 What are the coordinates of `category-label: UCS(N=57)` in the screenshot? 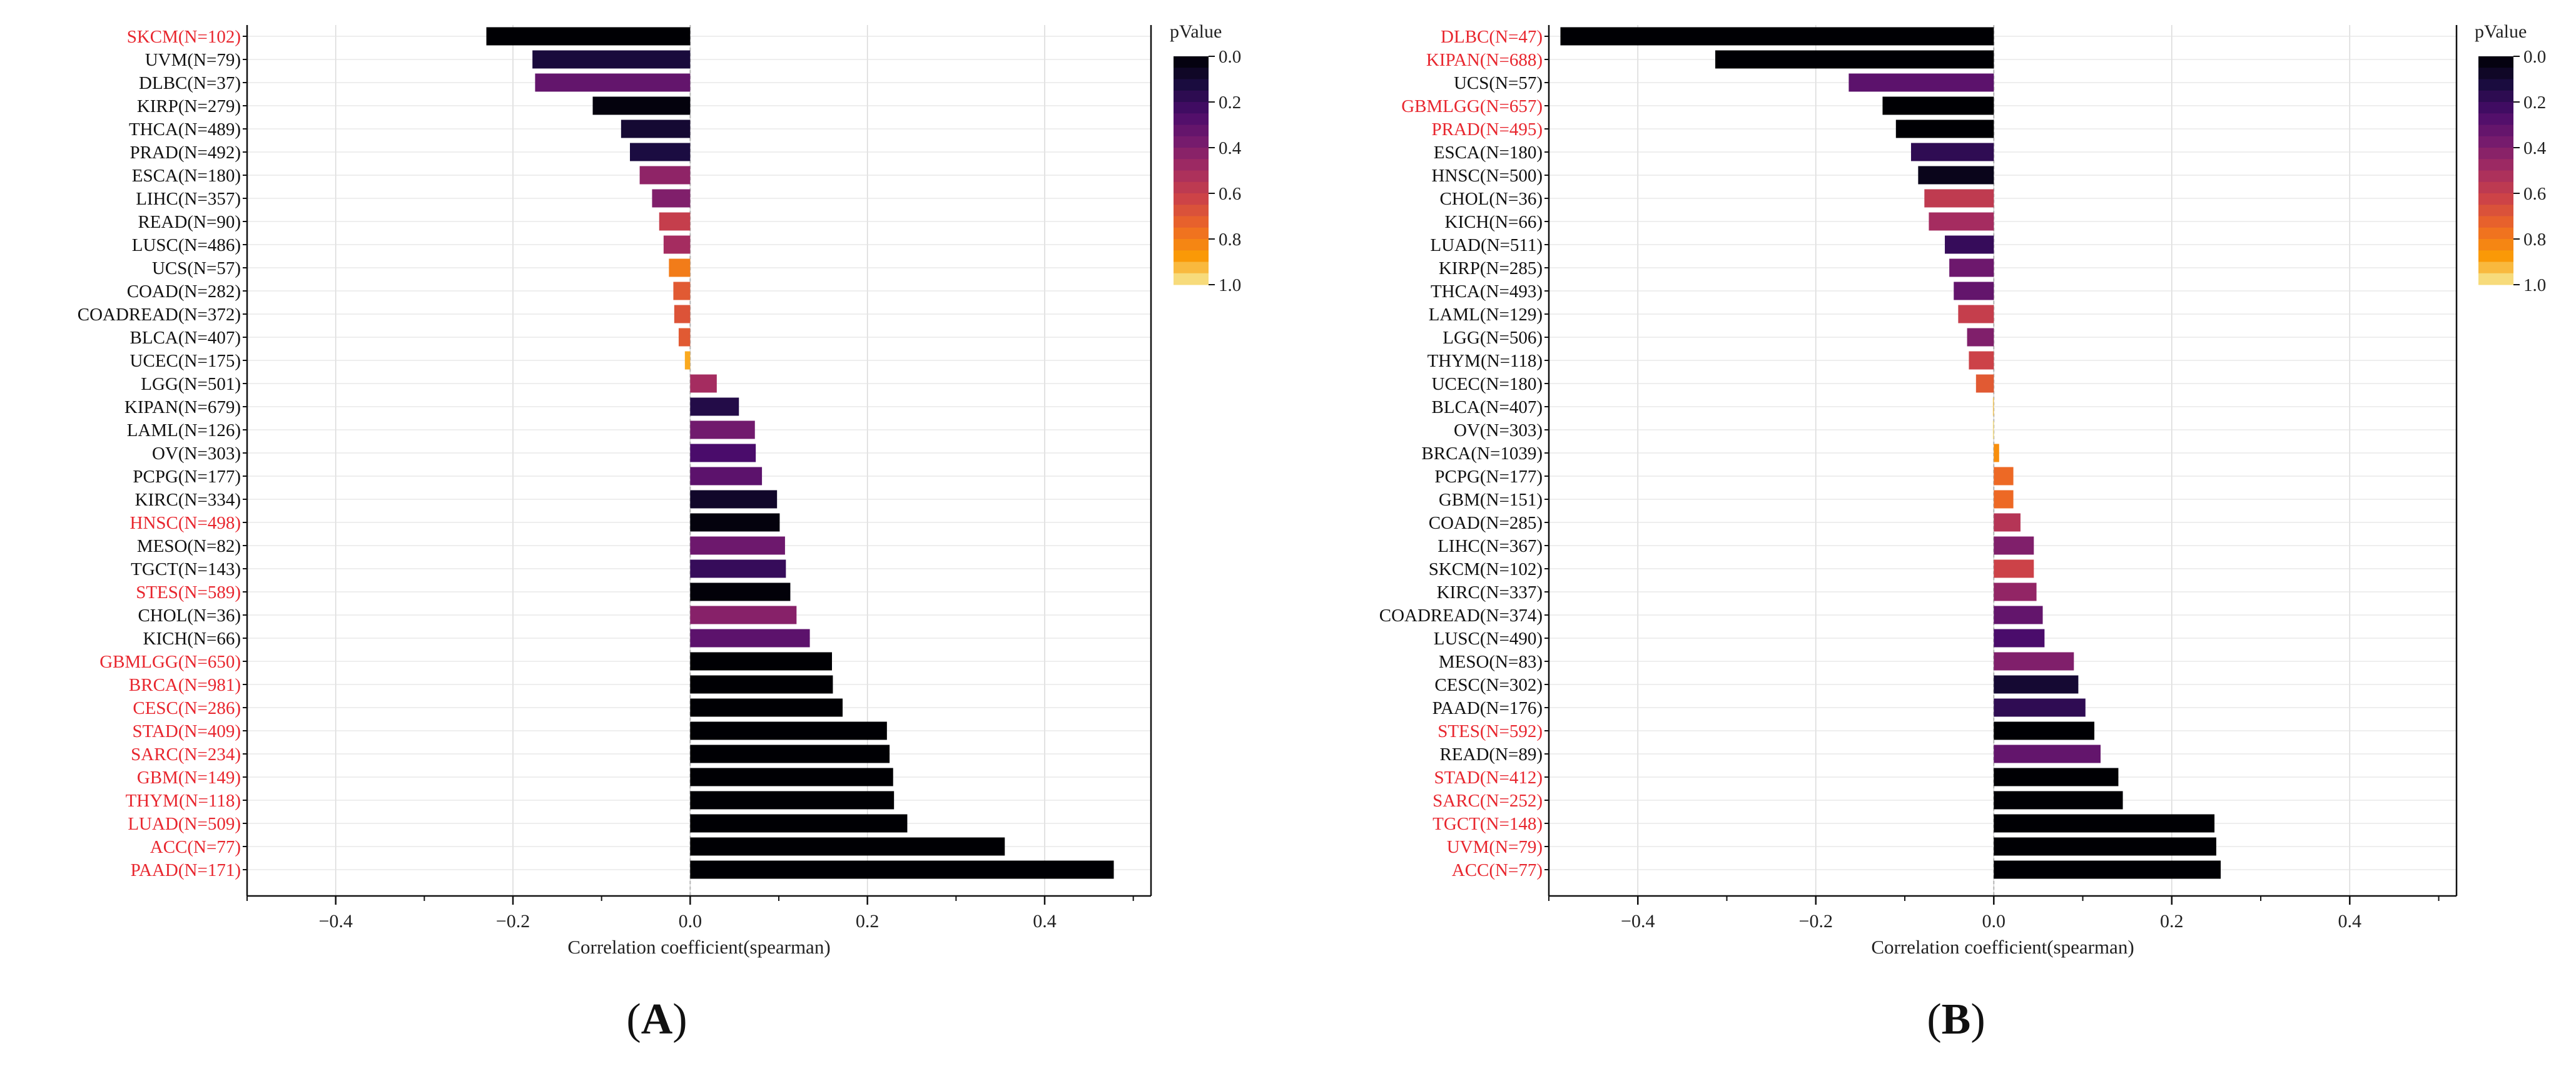 It's located at (197, 268).